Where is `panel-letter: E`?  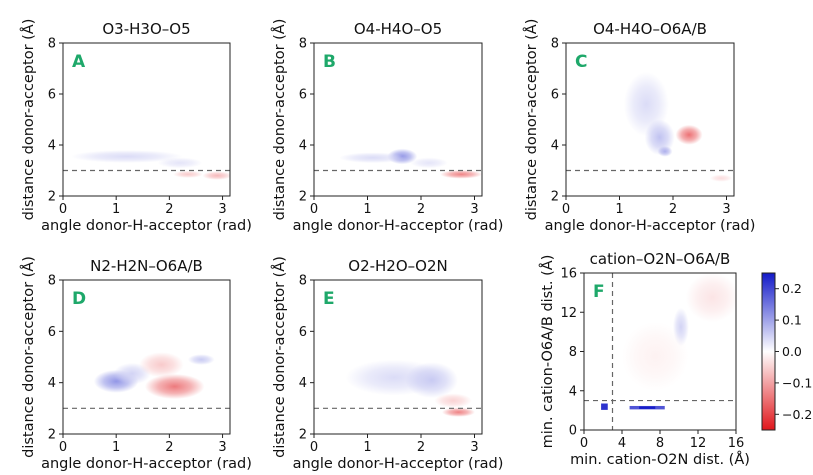 panel-letter: E is located at coordinates (329, 299).